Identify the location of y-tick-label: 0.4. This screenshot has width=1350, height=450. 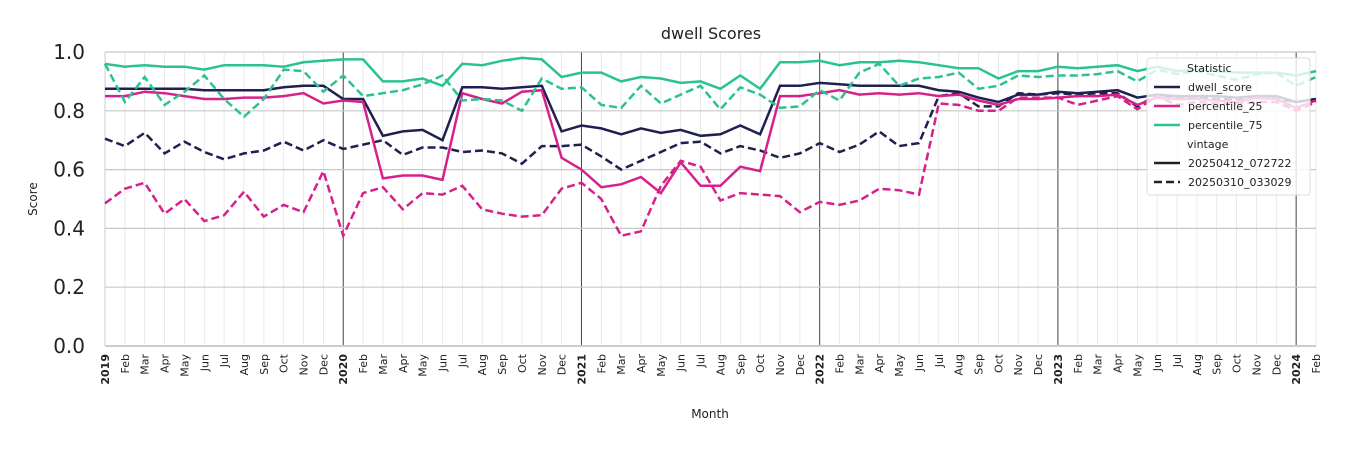
(69, 228).